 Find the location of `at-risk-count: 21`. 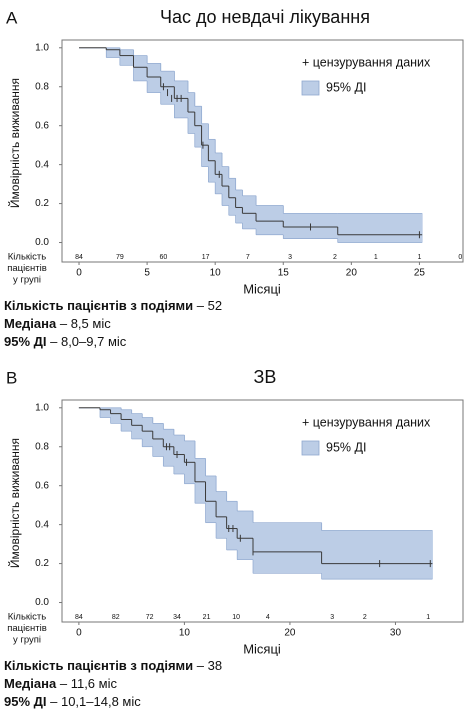

at-risk-count: 21 is located at coordinates (207, 617).